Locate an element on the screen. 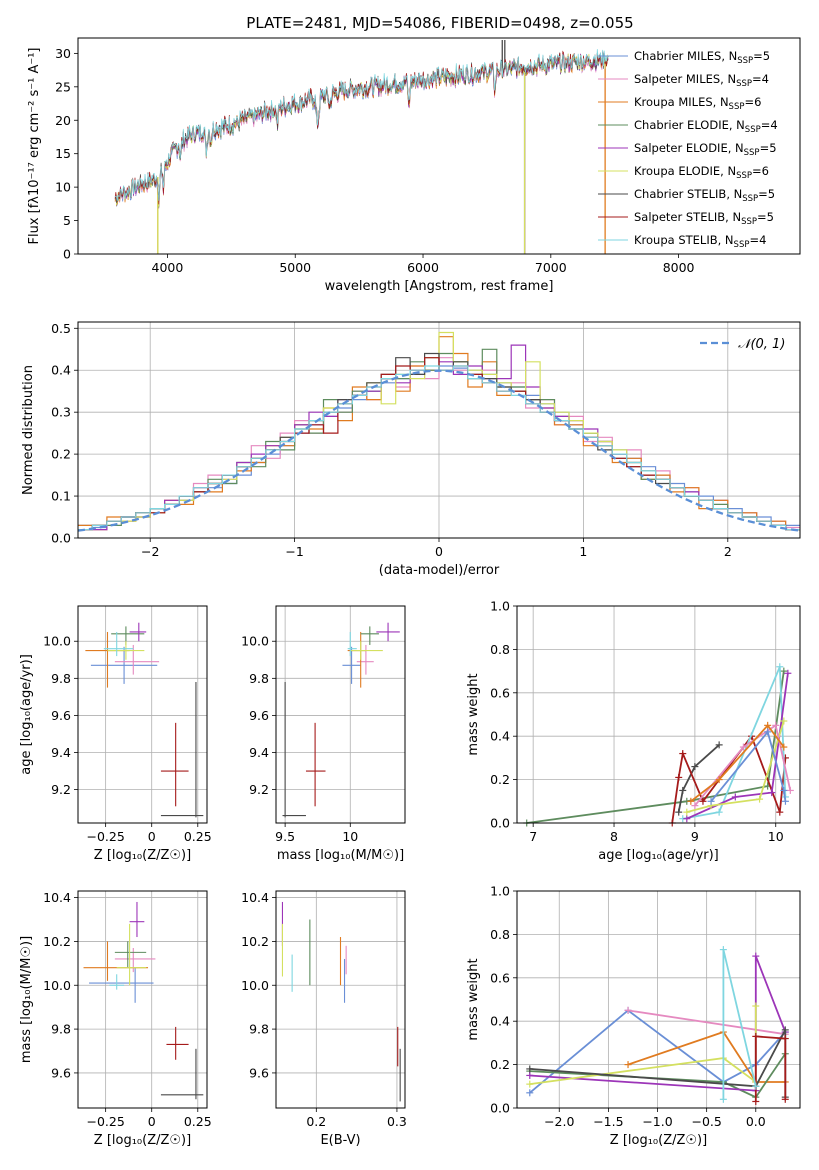 The image size is (819, 1170). y-tick-label: 20 is located at coordinates (63, 120).